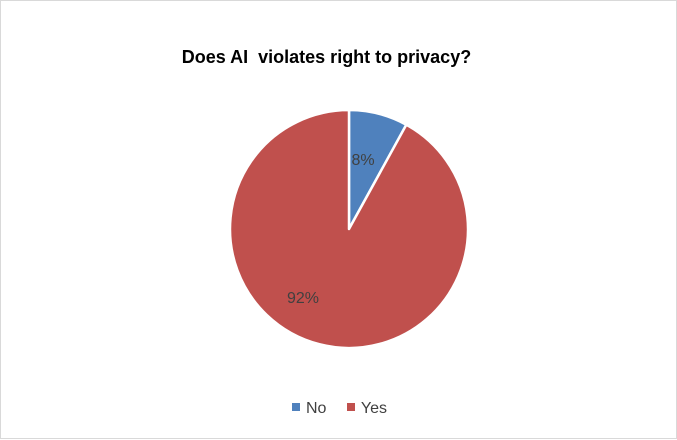 The image size is (677, 440). I want to click on legend-label-no: No, so click(316, 408).